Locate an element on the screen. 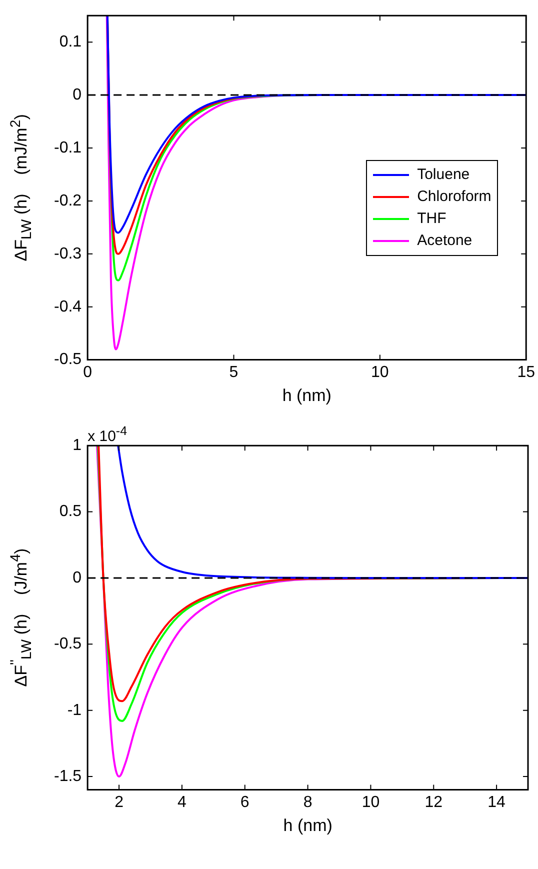 Image resolution: width=538 pixels, height=869 pixels. legend-label: Chloroform is located at coordinates (454, 197).